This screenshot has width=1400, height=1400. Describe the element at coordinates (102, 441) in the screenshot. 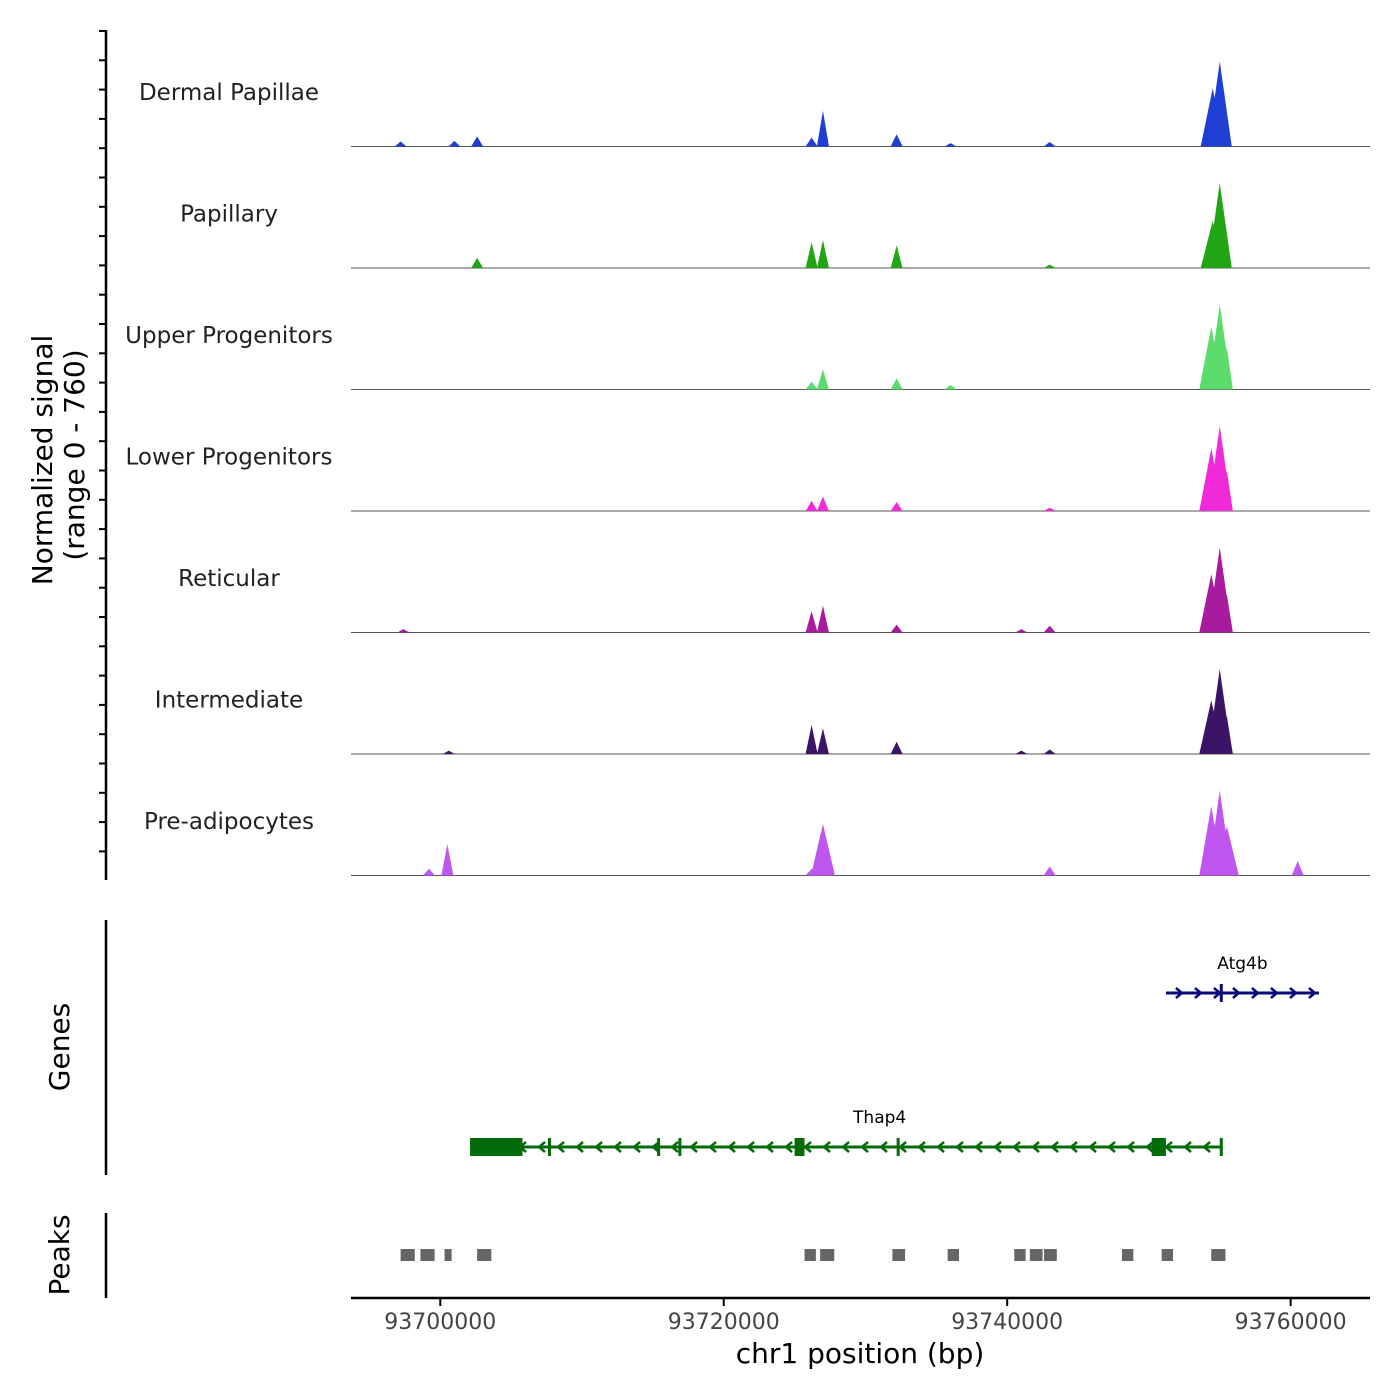

I see `signal-y-ticks` at that location.